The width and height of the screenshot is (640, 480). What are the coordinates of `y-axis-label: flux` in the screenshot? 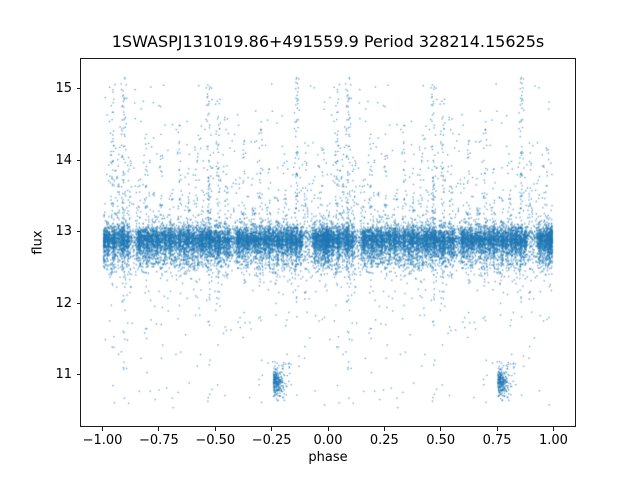 It's located at (38, 242).